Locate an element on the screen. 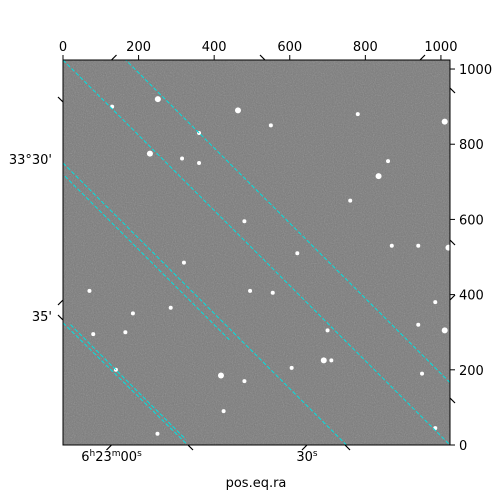 The height and width of the screenshot is (500, 500). top-tick-label: 600 is located at coordinates (289, 47).